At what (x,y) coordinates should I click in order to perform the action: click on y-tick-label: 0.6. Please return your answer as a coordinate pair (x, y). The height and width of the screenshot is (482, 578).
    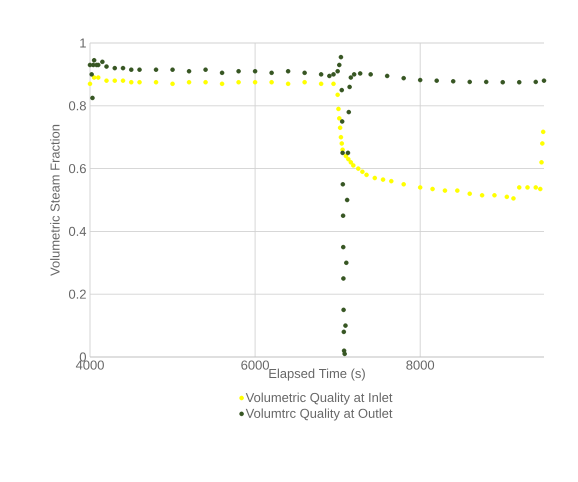
    Looking at the image, I should click on (77, 169).